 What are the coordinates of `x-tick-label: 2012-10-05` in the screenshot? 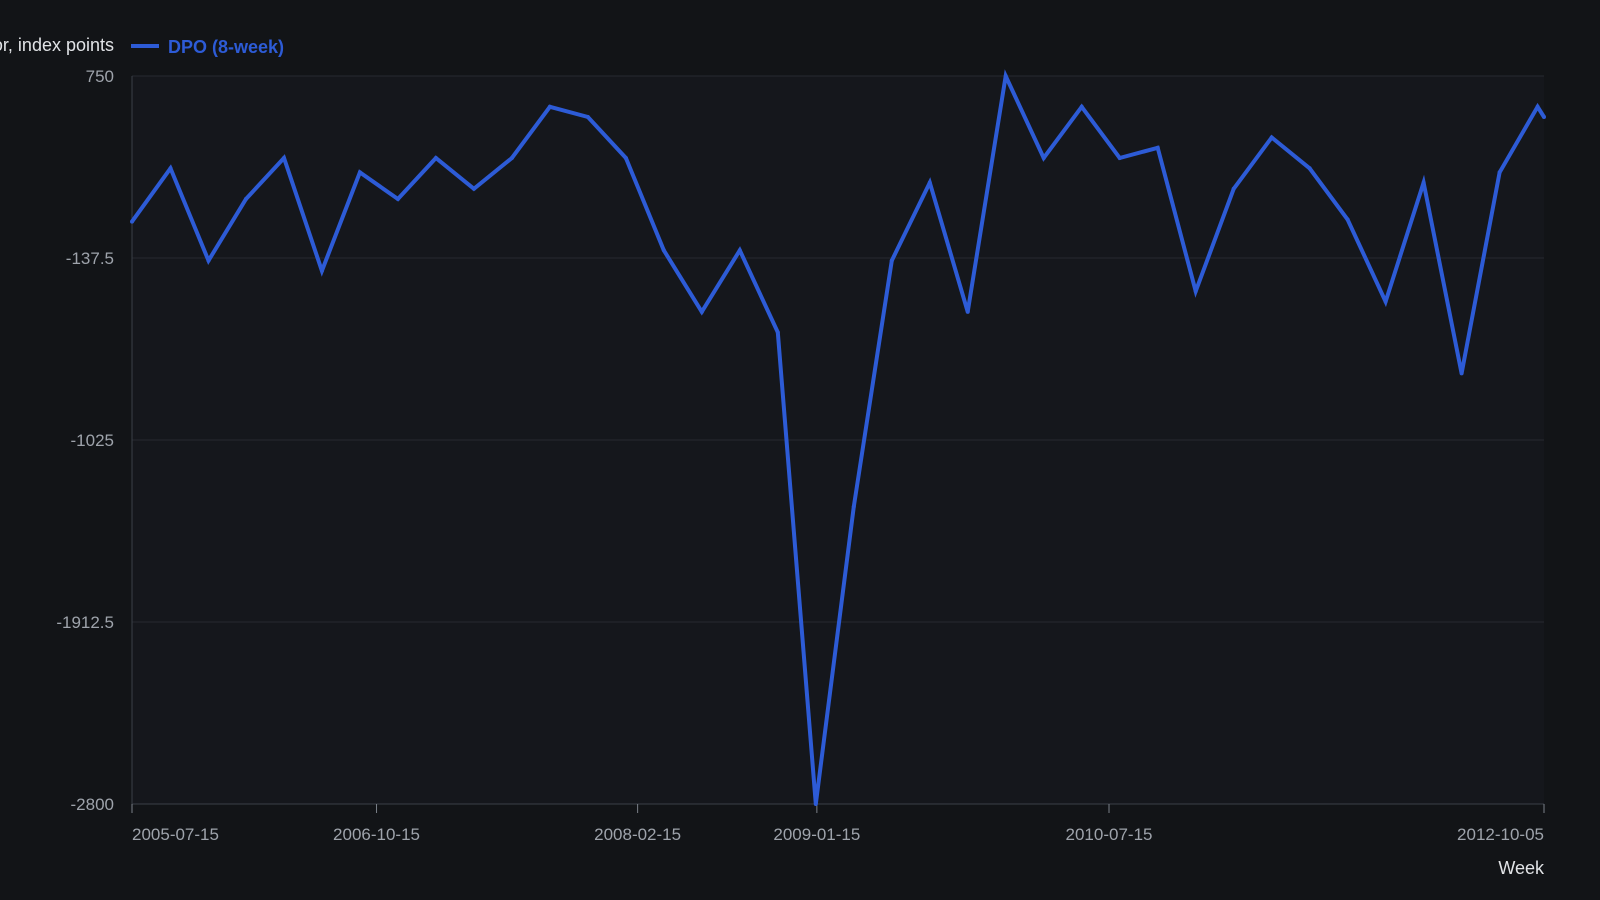 It's located at (1500, 834).